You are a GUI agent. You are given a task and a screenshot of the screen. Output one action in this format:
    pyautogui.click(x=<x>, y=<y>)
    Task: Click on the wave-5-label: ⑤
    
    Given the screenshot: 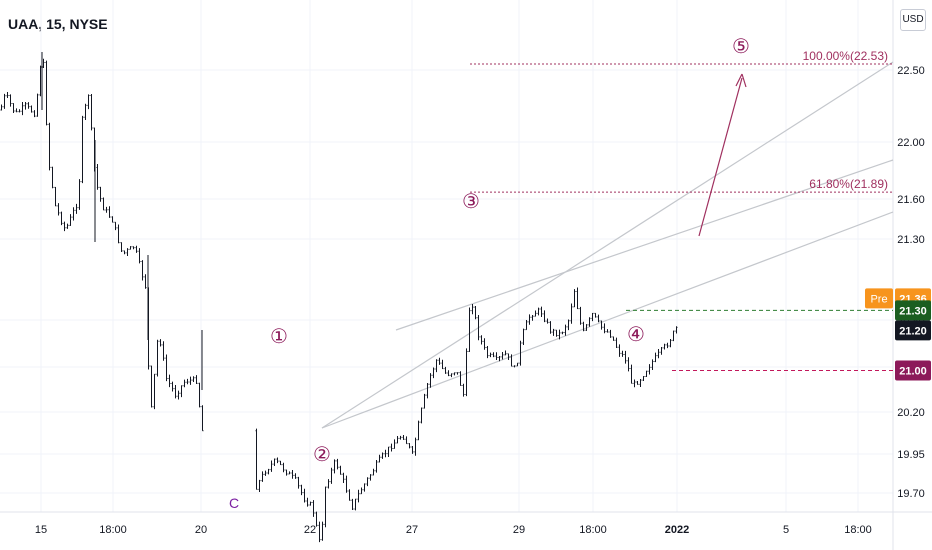 What is the action you would take?
    pyautogui.click(x=741, y=47)
    